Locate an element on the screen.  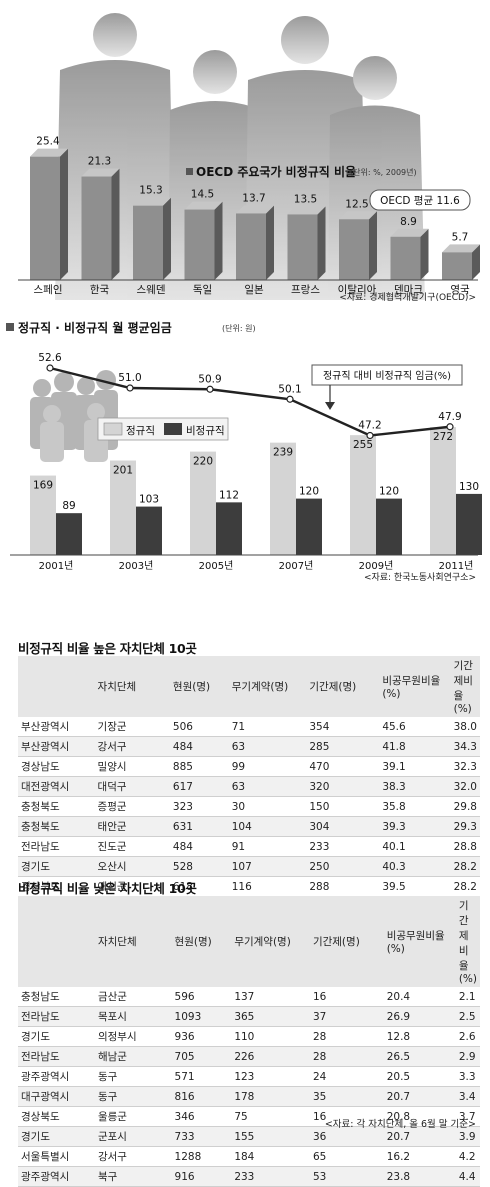
header-municipality: 자치단체 is located at coordinates (117, 687).